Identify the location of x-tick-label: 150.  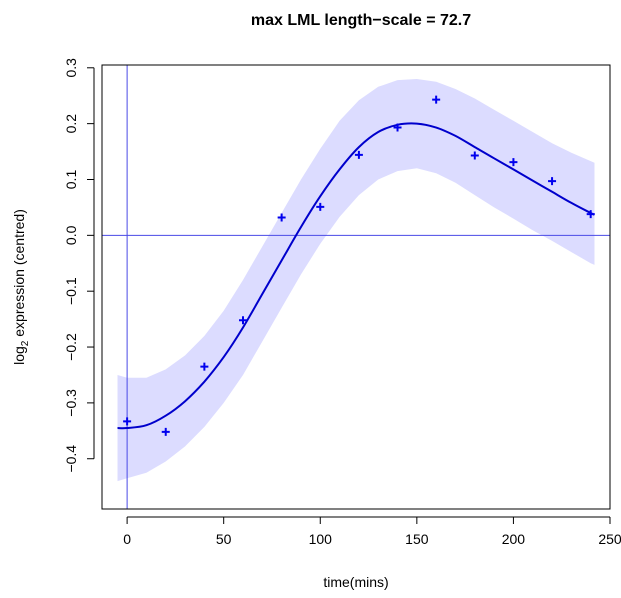
(417, 539).